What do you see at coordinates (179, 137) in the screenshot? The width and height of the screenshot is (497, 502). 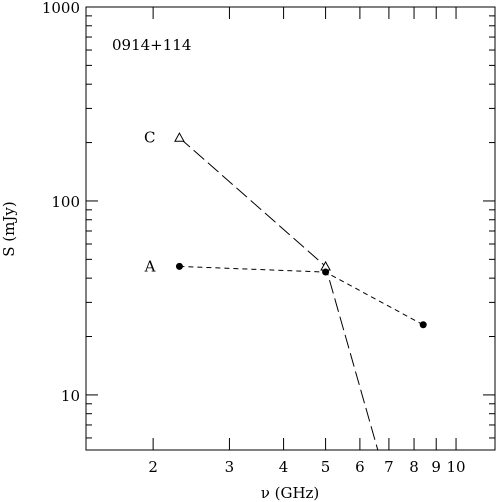 I see `series-C-point` at bounding box center [179, 137].